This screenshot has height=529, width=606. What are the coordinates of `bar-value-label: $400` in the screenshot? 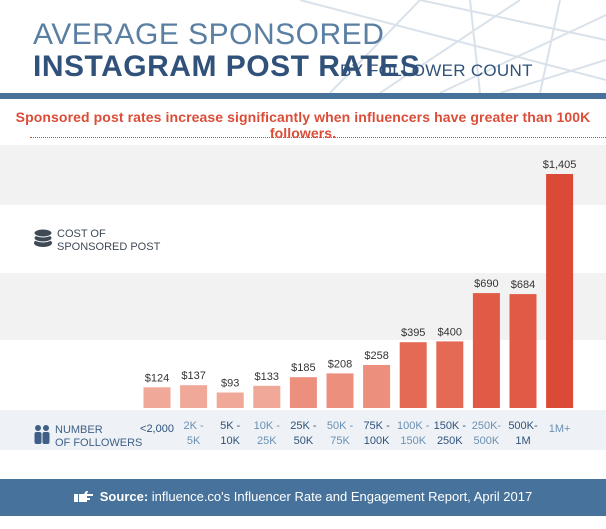 It's located at (450, 332).